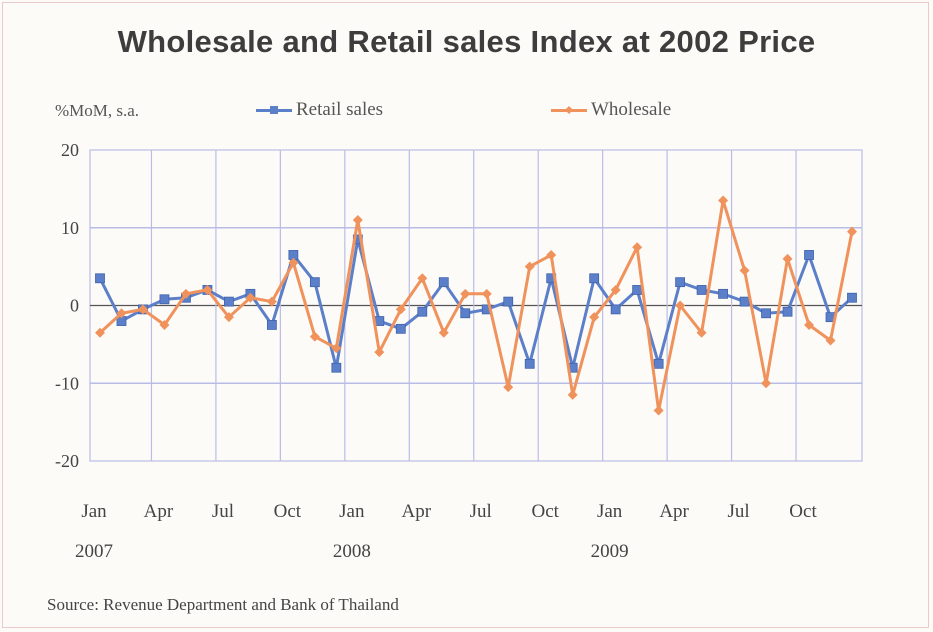 The height and width of the screenshot is (632, 933). I want to click on y-tick-label: -20, so click(67, 461).